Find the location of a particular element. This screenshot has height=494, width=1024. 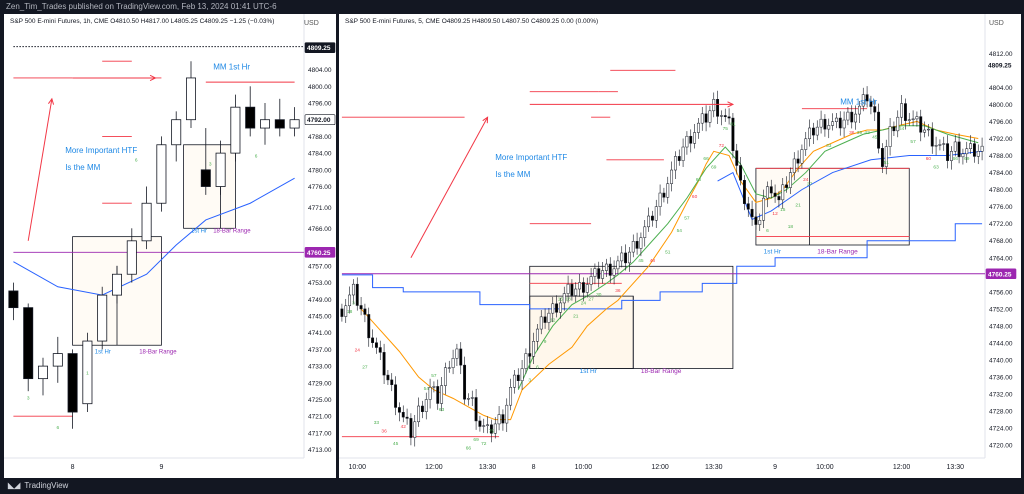

chart-1h-y-tick-label: 4780.00 is located at coordinates (320, 170).